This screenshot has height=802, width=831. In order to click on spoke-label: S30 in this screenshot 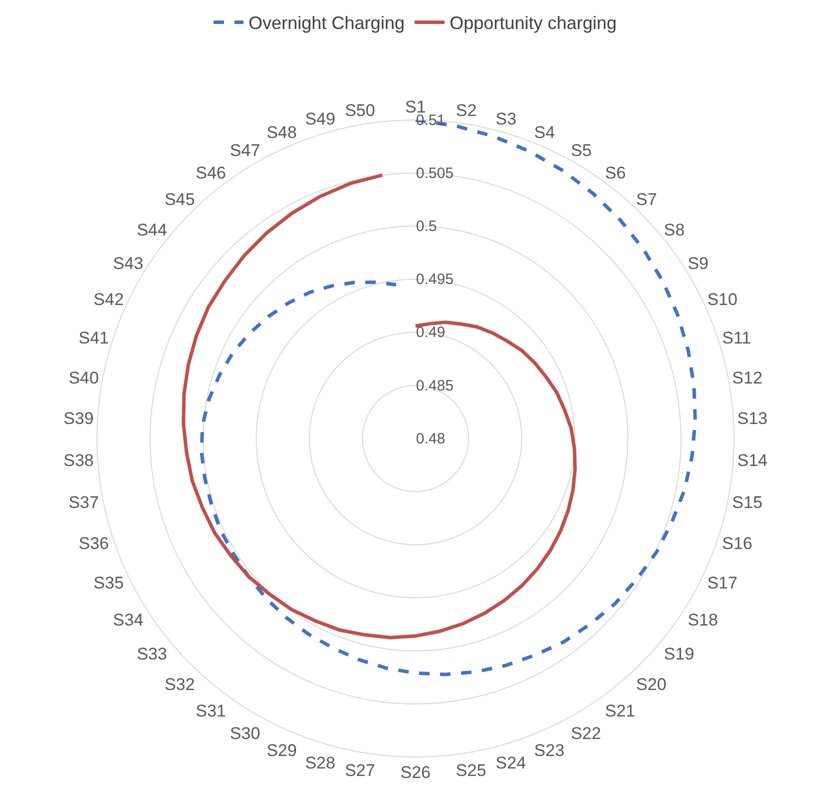, I will do `click(245, 733)`.